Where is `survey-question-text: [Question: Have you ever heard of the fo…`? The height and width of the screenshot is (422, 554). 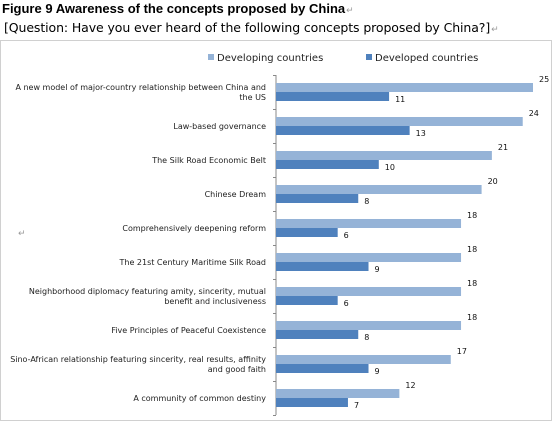
survey-question-text: [Question: Have you ever heard of the fo… is located at coordinates (247, 27).